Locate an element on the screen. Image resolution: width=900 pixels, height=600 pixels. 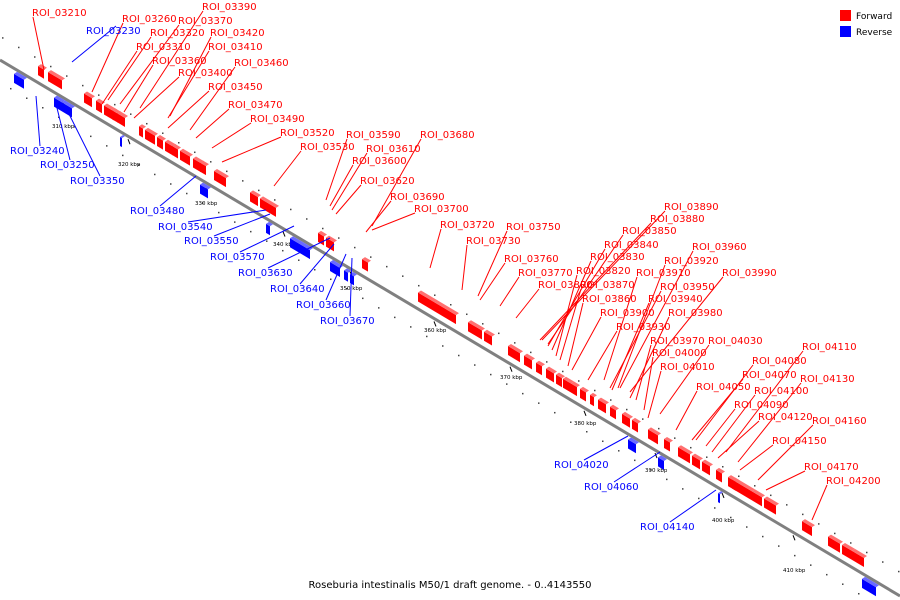
tick-label: 310 kbp is located at coordinates (63, 127).